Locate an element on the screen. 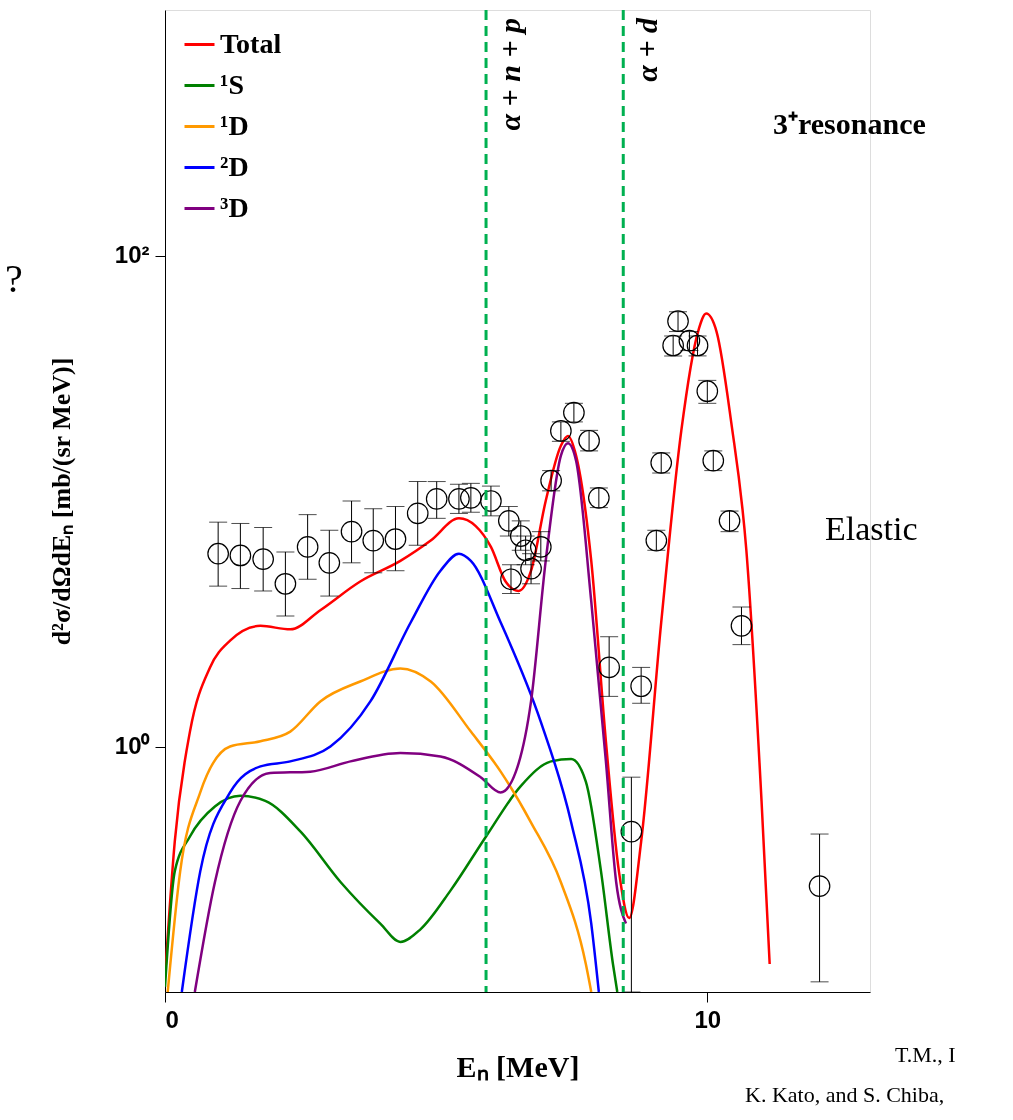  y-axis-title: d²σ/dΩdEₙ [mb/(sr MeV)] is located at coordinates (61, 501).